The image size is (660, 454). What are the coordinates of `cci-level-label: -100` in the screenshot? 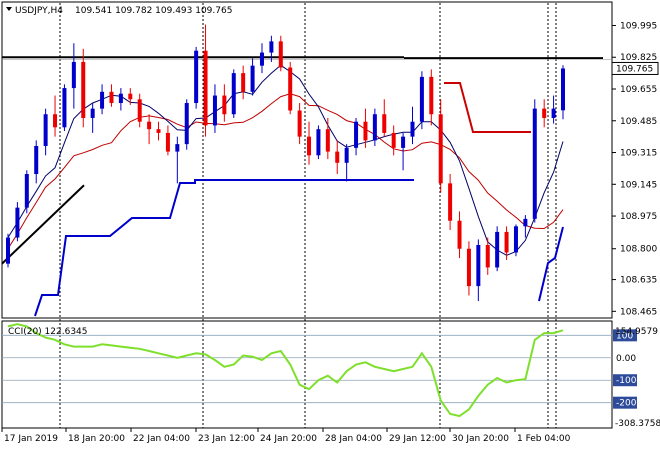 It's located at (626, 381).